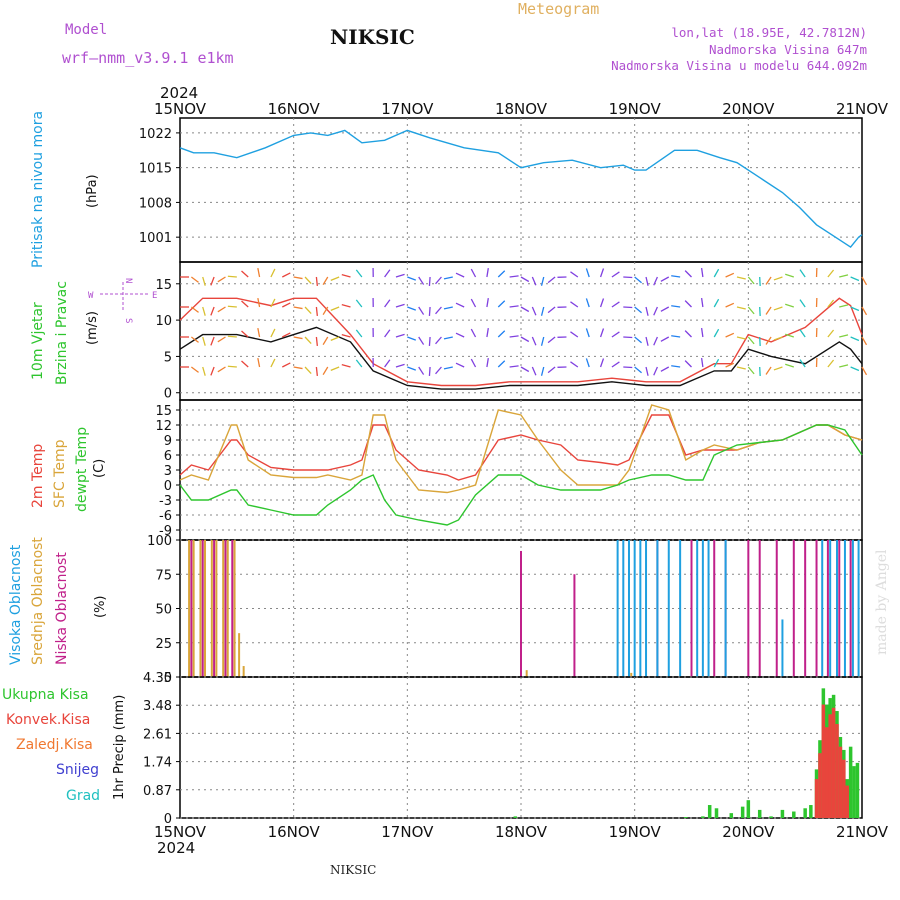 The image size is (900, 900). I want to click on y-tick-label: 0.87, so click(157, 791).